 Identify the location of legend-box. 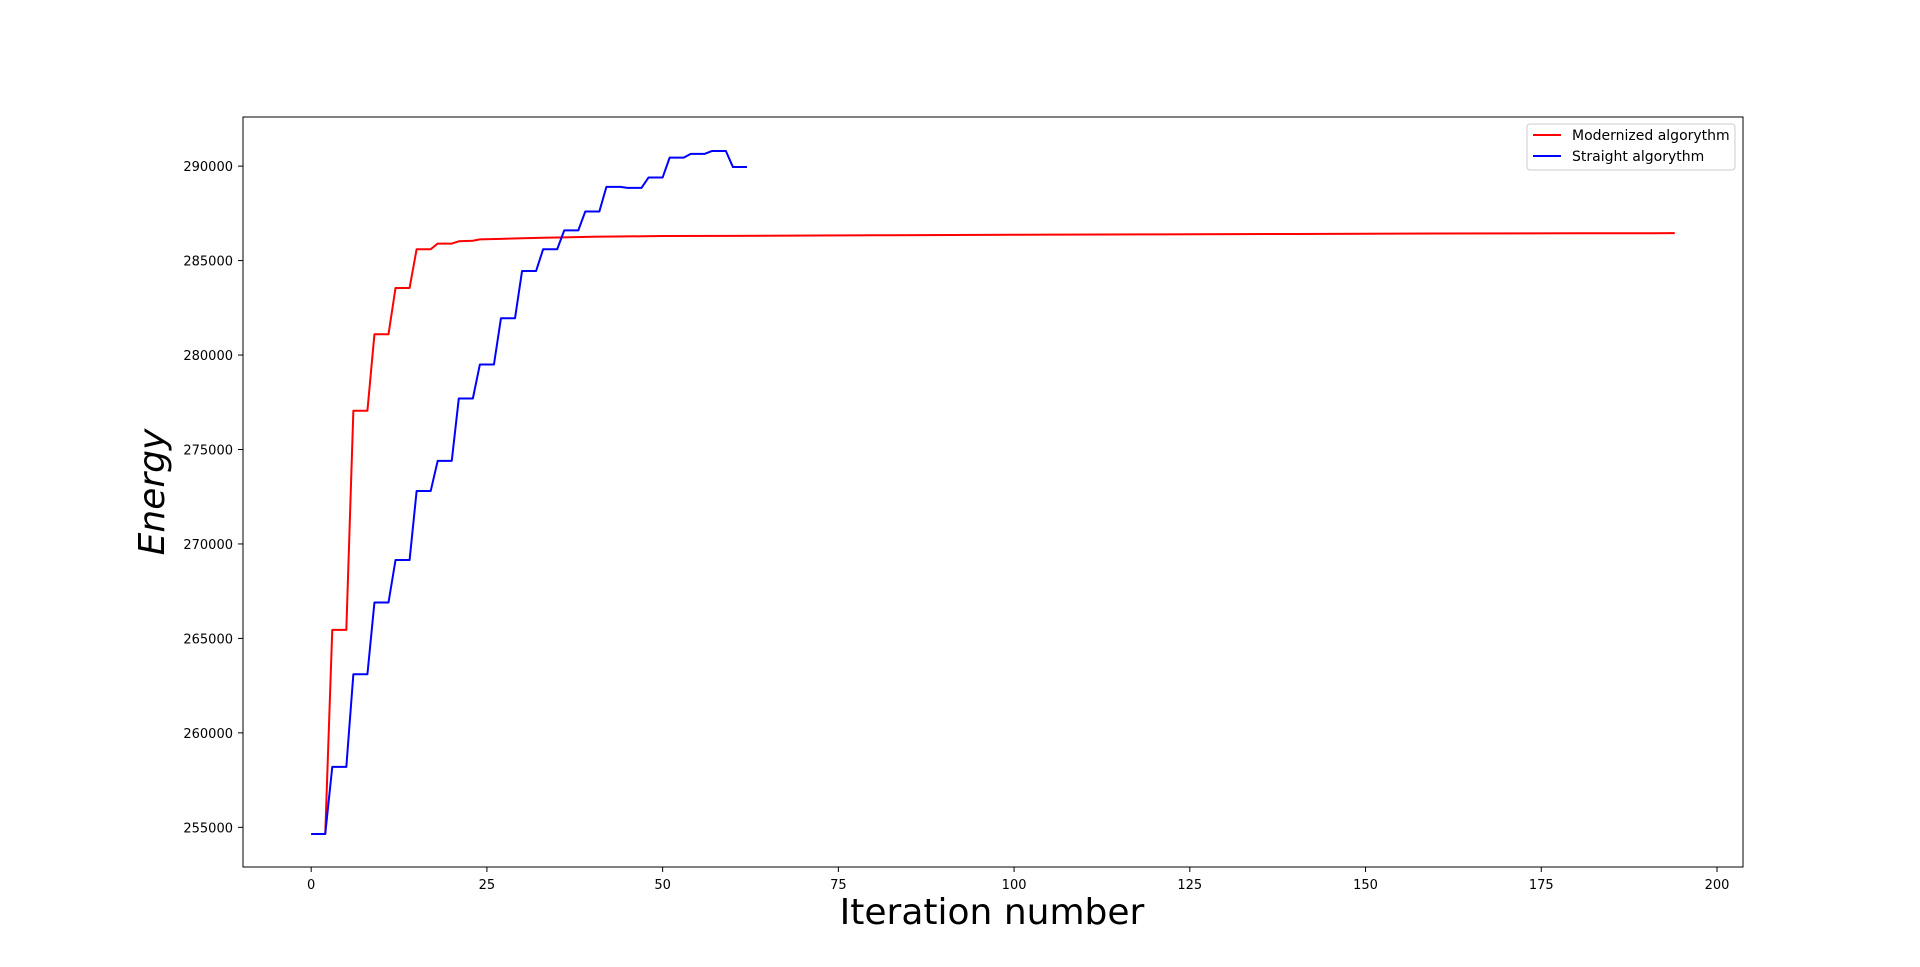
(1631, 147).